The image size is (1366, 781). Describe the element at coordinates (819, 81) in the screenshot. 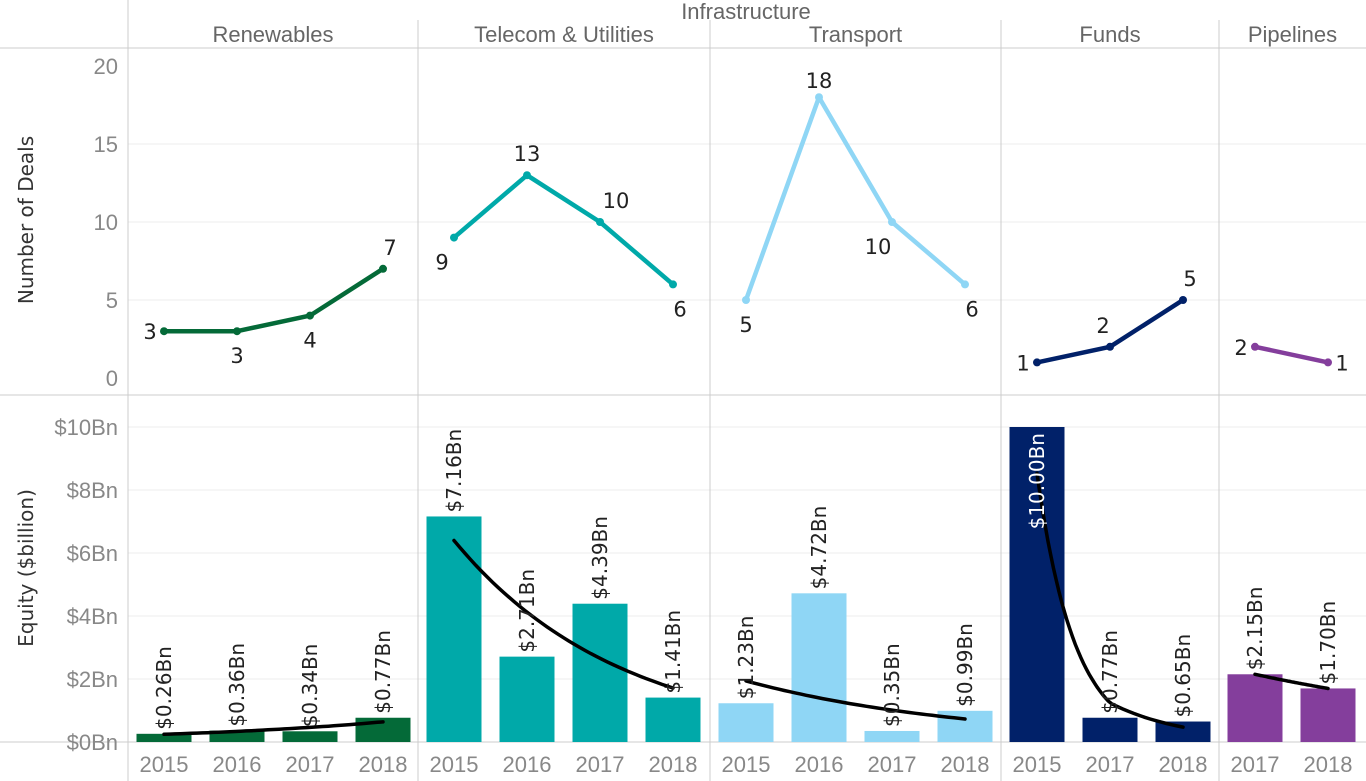

I see `deal-count-label: 18` at that location.